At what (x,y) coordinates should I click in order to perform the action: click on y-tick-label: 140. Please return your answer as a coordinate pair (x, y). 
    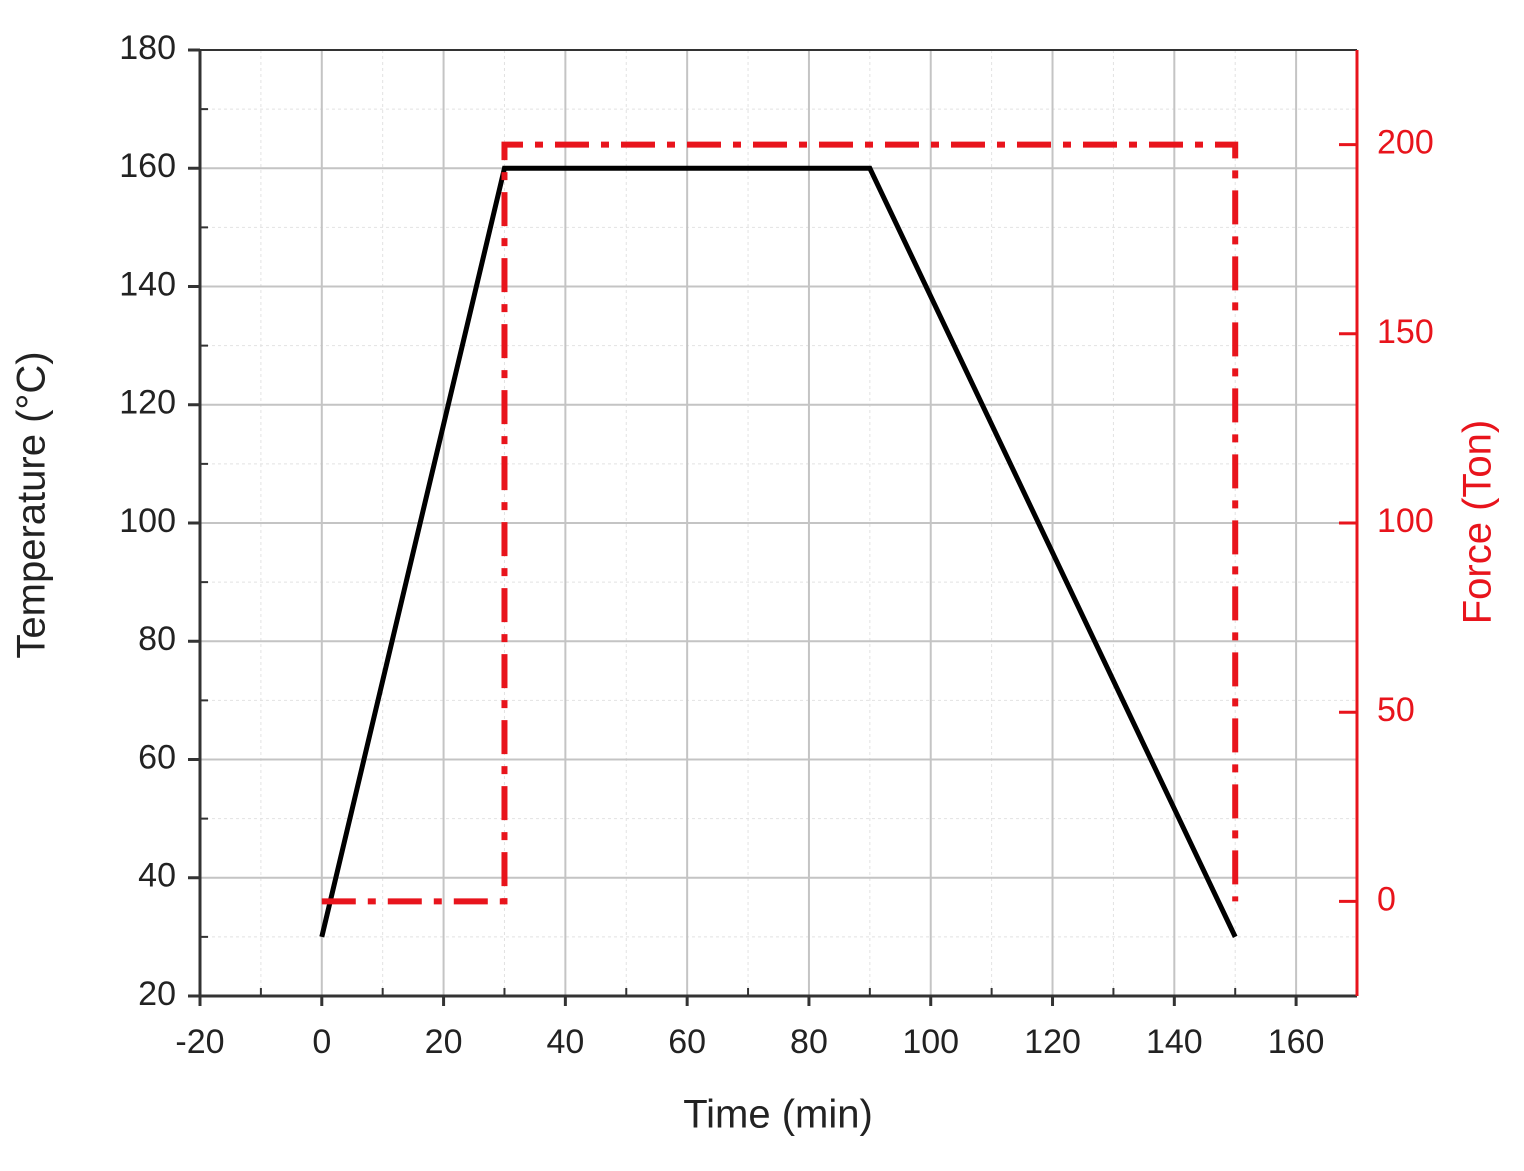
    Looking at the image, I should click on (147, 284).